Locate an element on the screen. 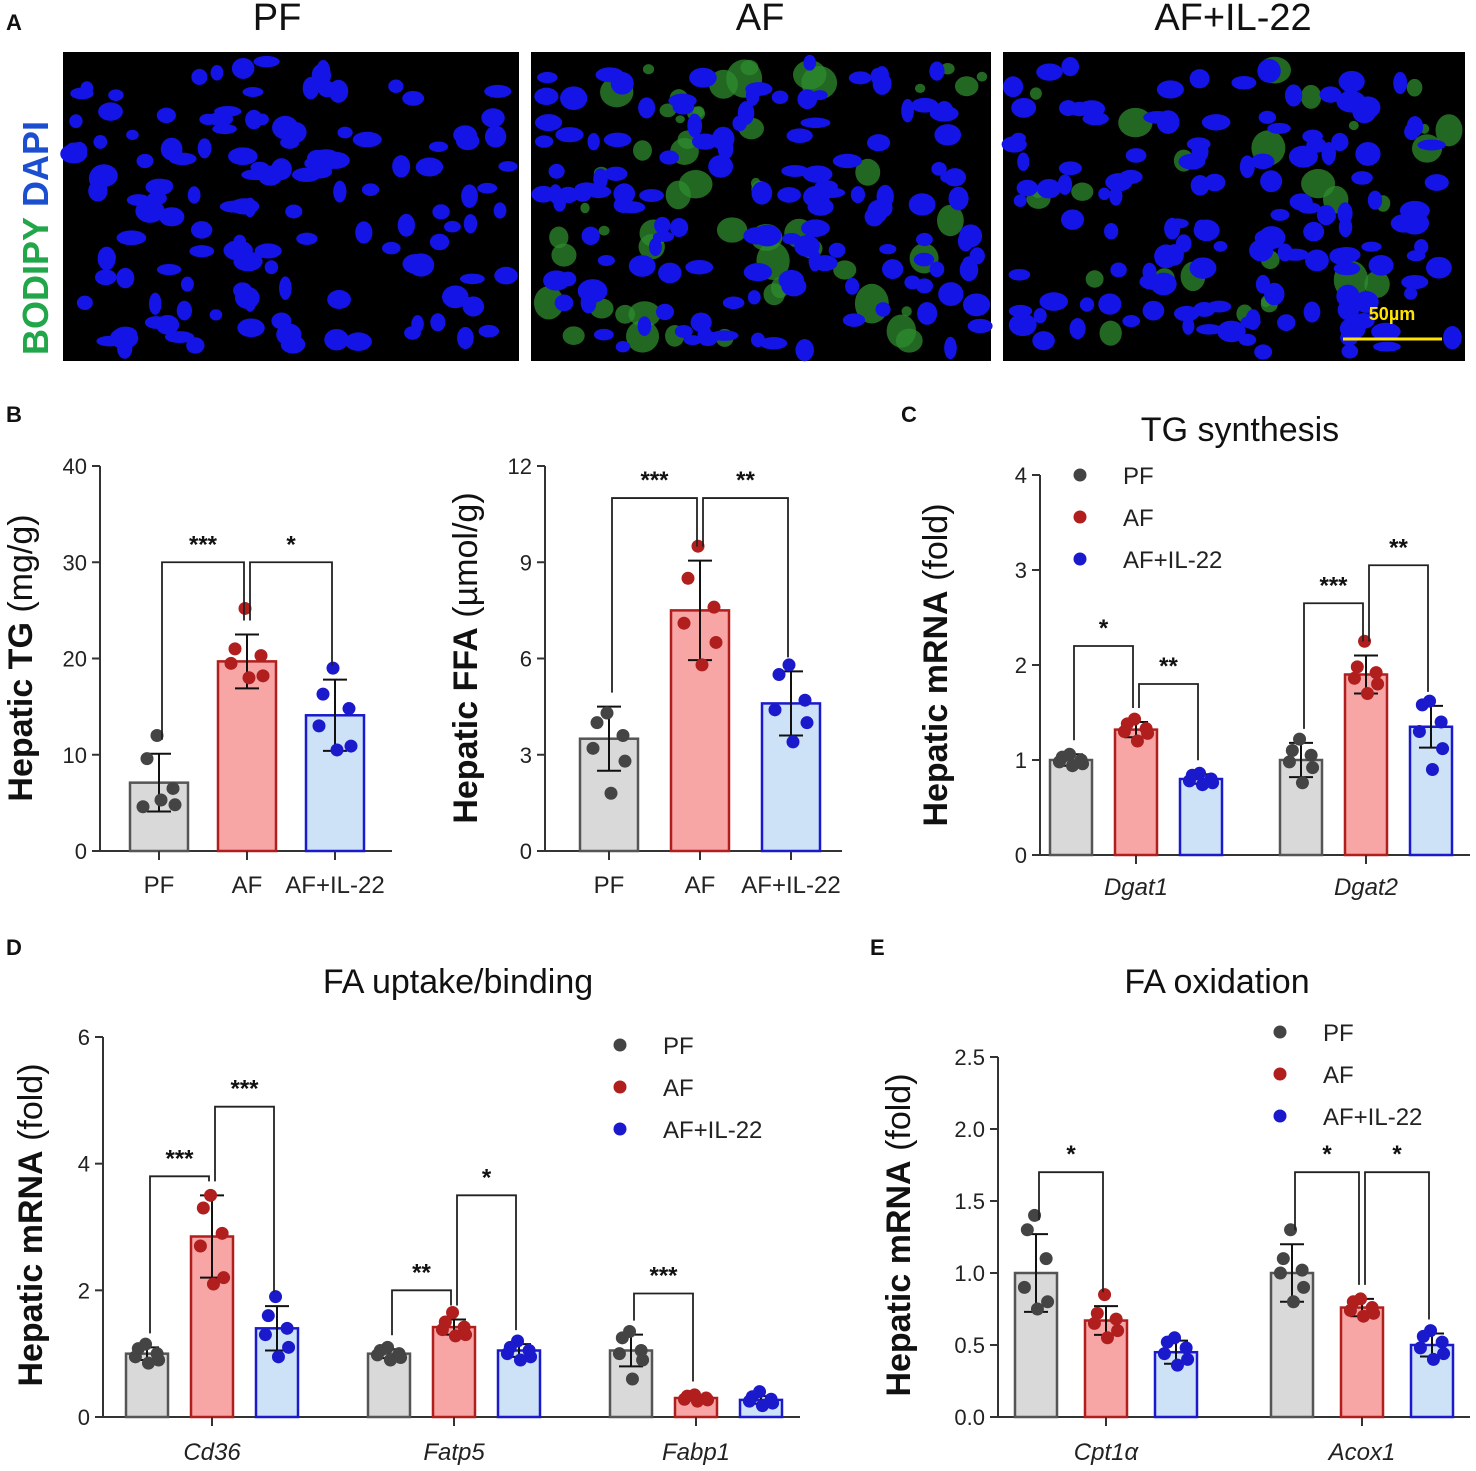  significance-label: *** is located at coordinates (203, 544).